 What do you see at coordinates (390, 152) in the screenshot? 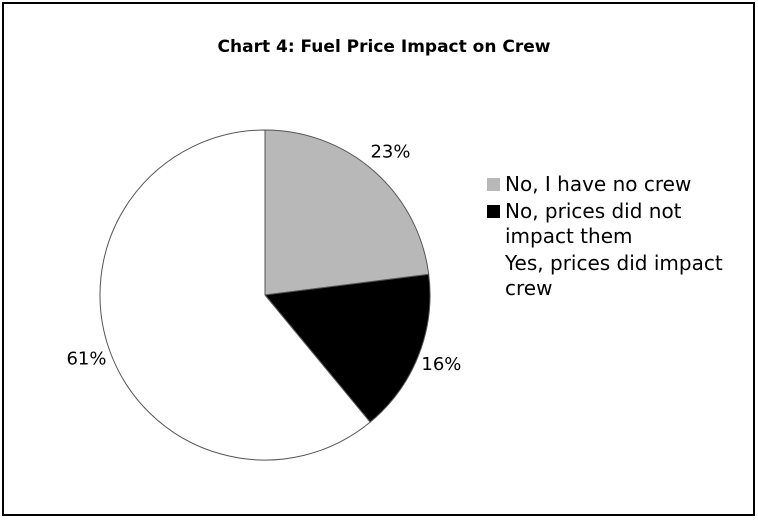
I see `slice-label: 23%` at bounding box center [390, 152].